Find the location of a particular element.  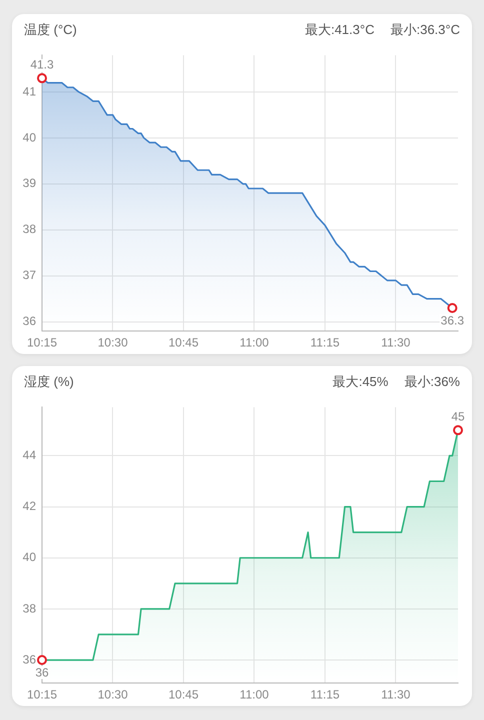

y-tick-label: 42 is located at coordinates (29, 506).